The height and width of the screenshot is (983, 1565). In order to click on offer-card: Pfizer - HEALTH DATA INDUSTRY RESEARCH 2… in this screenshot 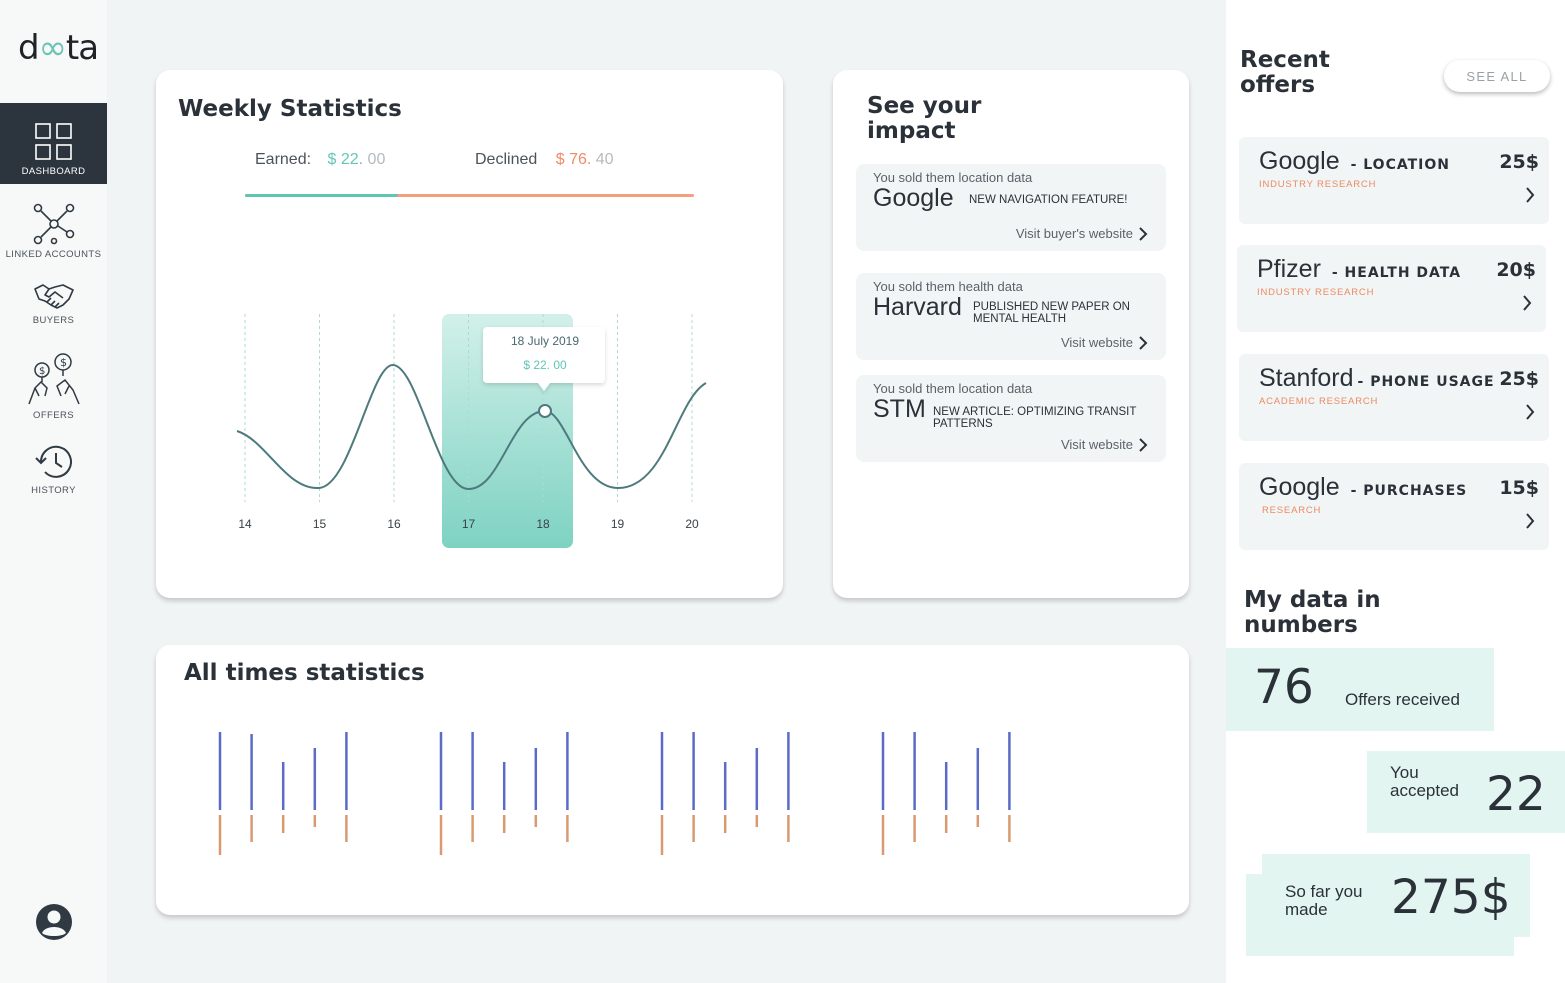, I will do `click(1391, 288)`.